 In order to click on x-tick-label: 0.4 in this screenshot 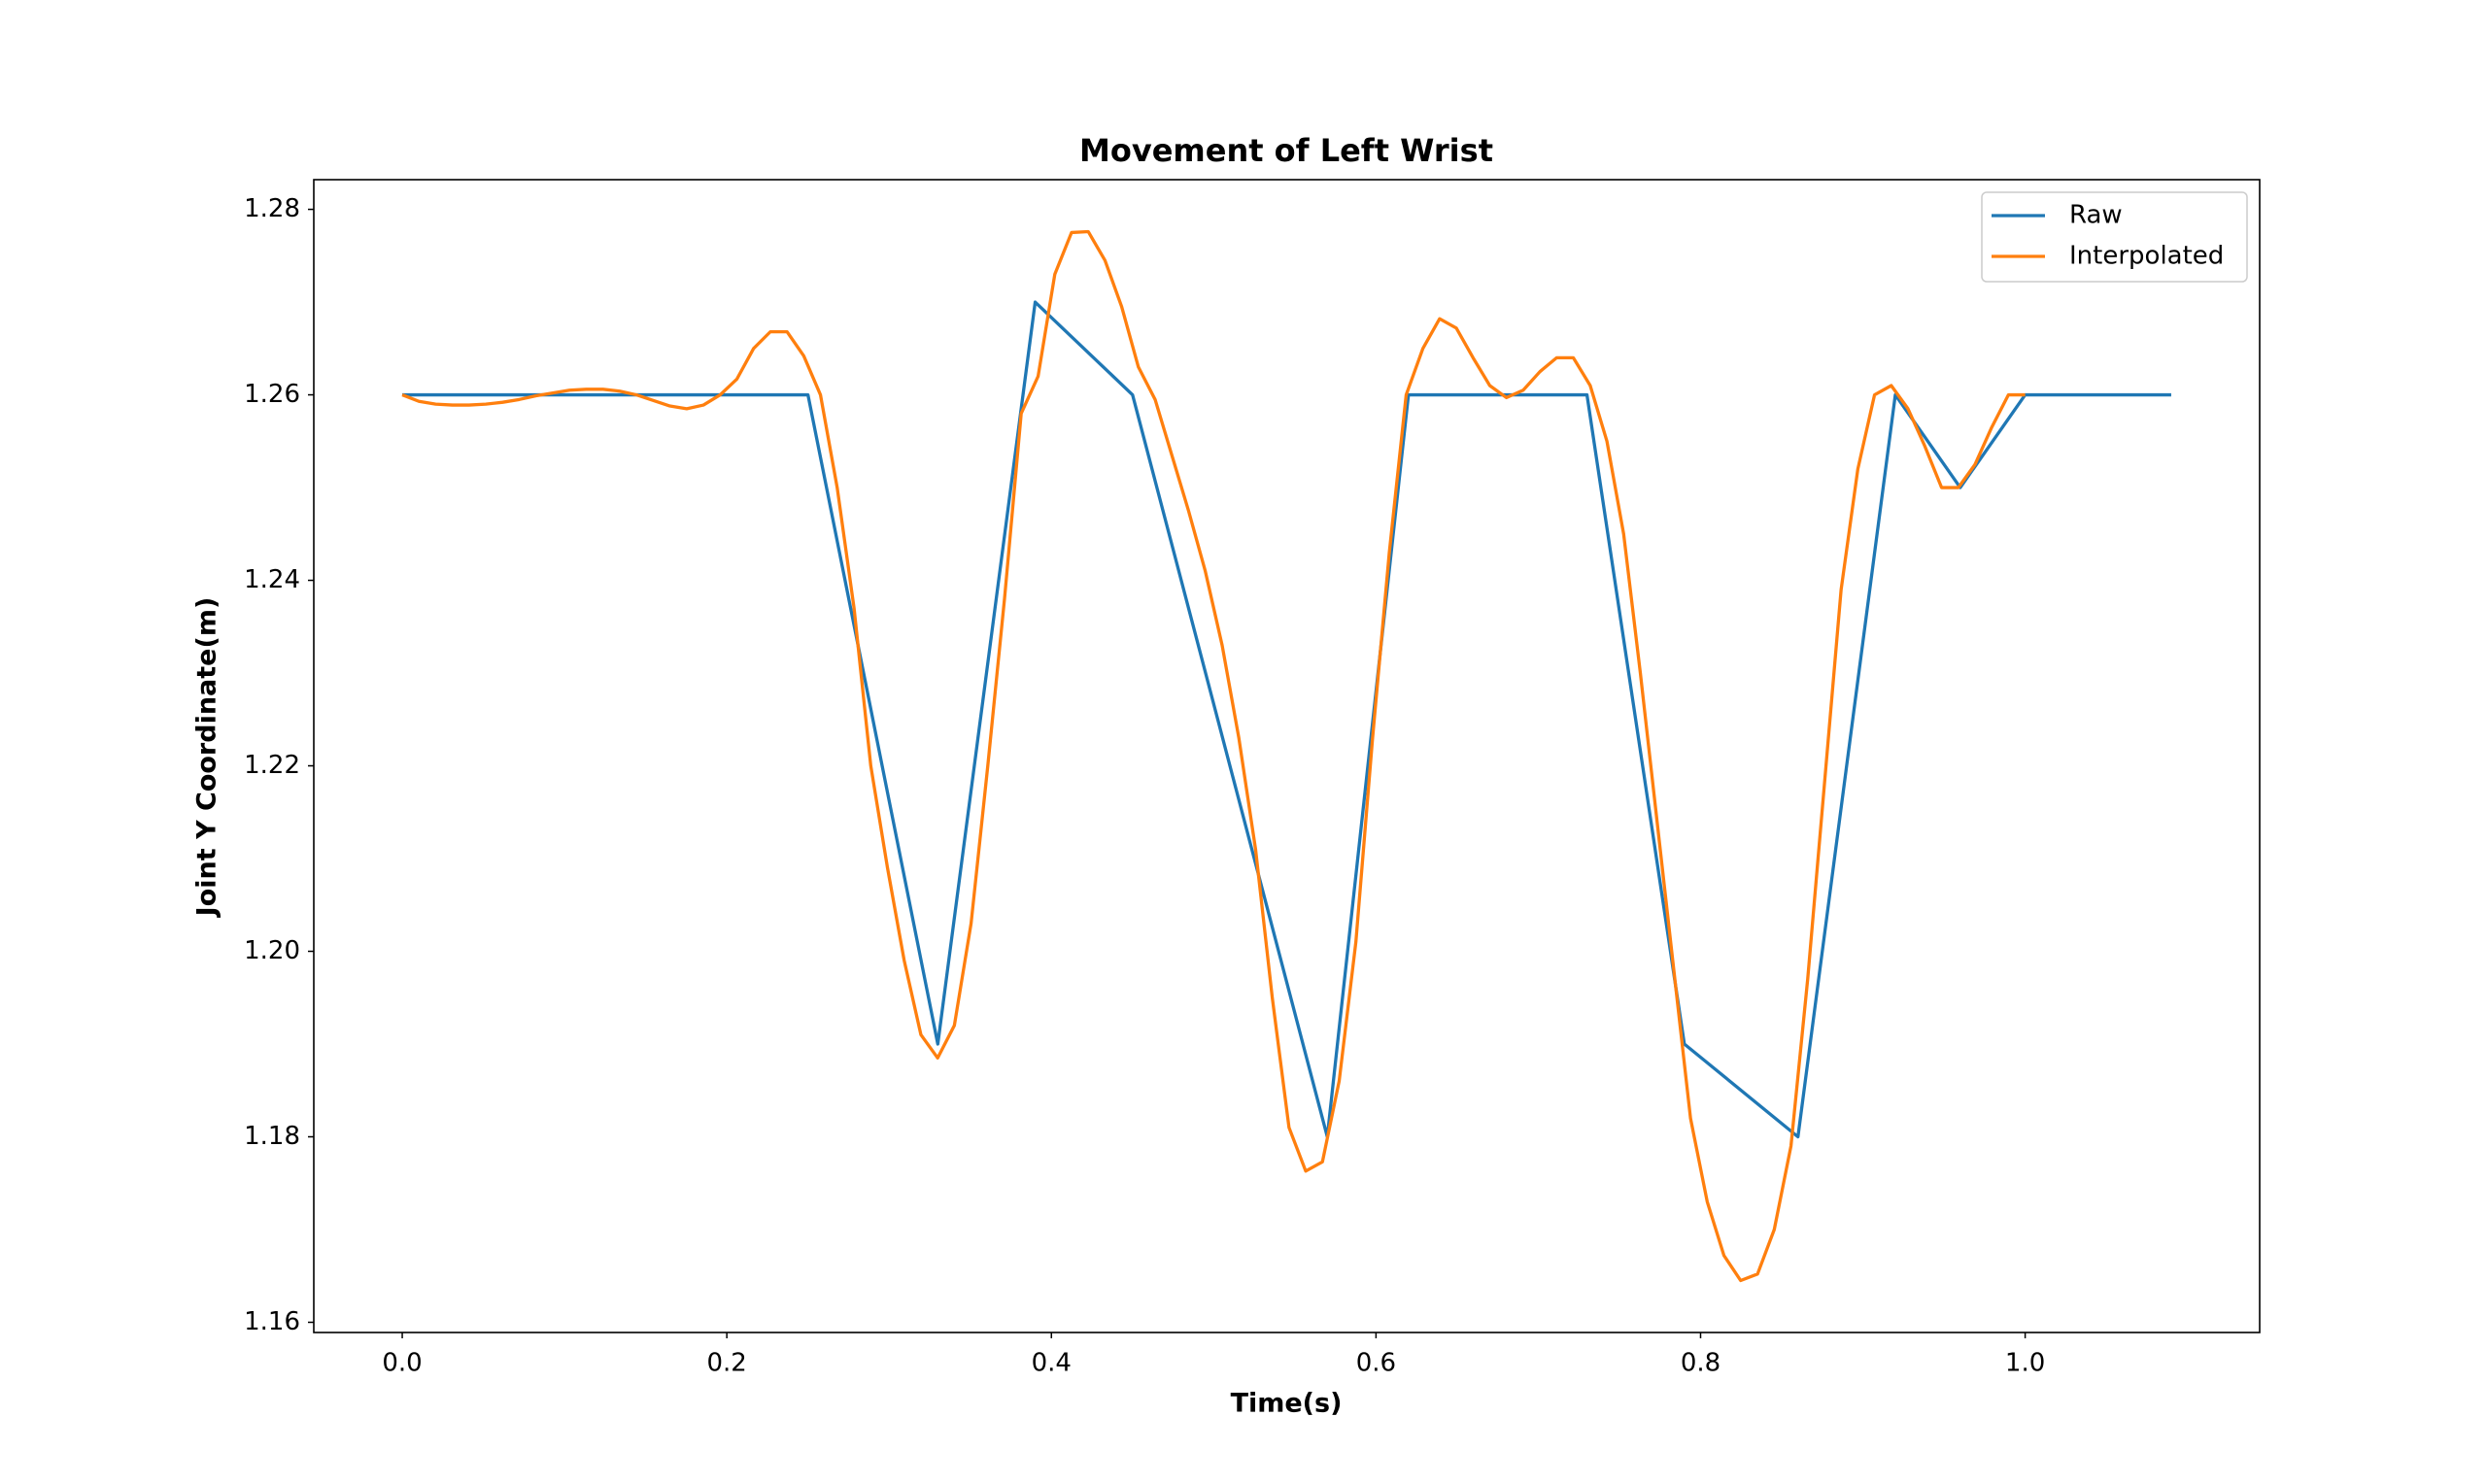, I will do `click(1052, 1363)`.